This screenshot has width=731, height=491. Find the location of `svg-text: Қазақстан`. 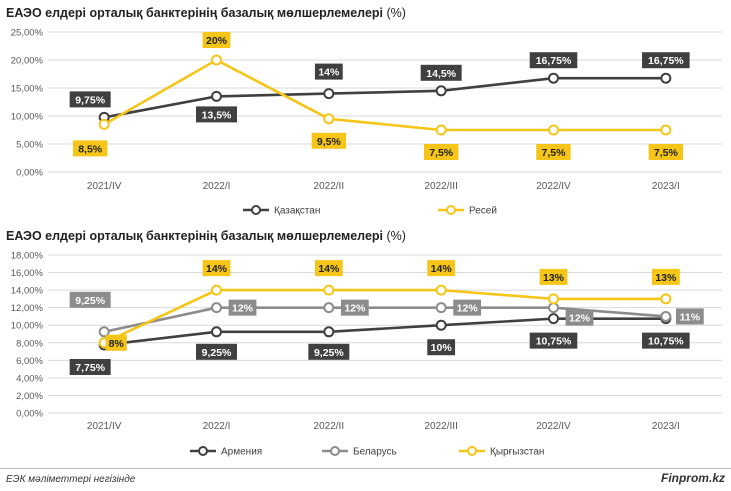

svg-text: Қазақстан is located at coordinates (297, 211).